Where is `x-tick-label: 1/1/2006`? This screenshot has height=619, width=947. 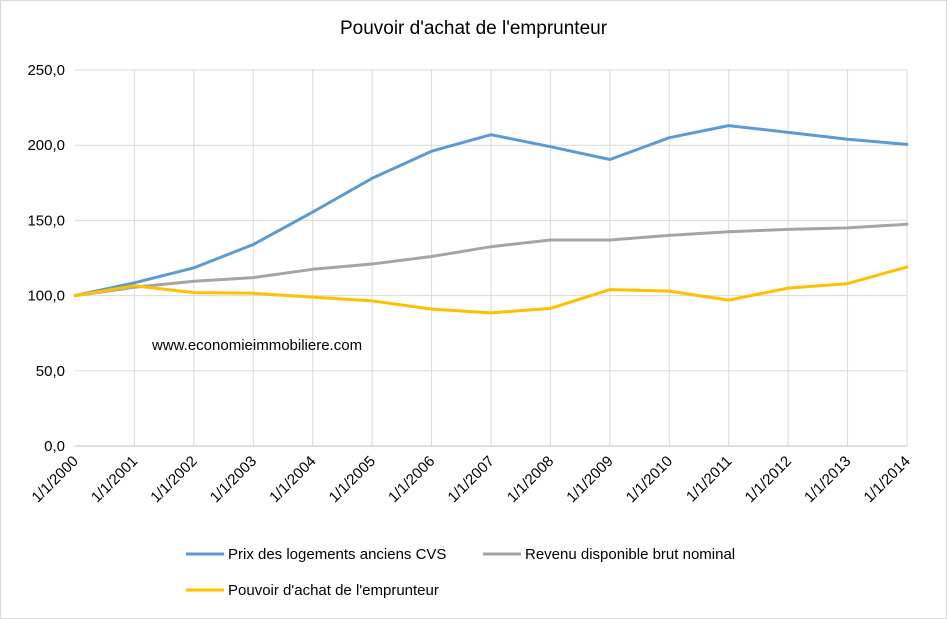 x-tick-label: 1/1/2006 is located at coordinates (411, 479).